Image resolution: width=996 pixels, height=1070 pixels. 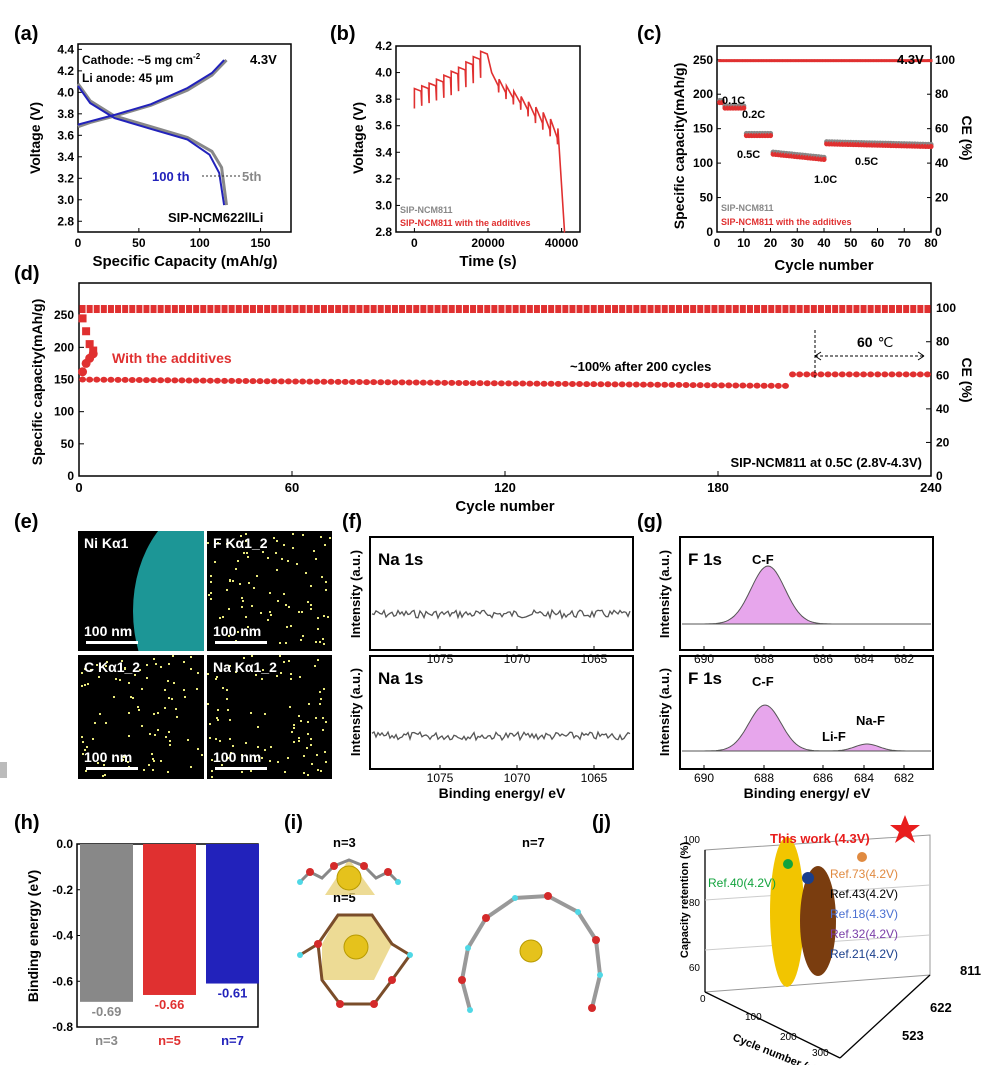 What do you see at coordinates (112, 642) in the screenshot?
I see `eds-tile-ni-scalebar` at bounding box center [112, 642].